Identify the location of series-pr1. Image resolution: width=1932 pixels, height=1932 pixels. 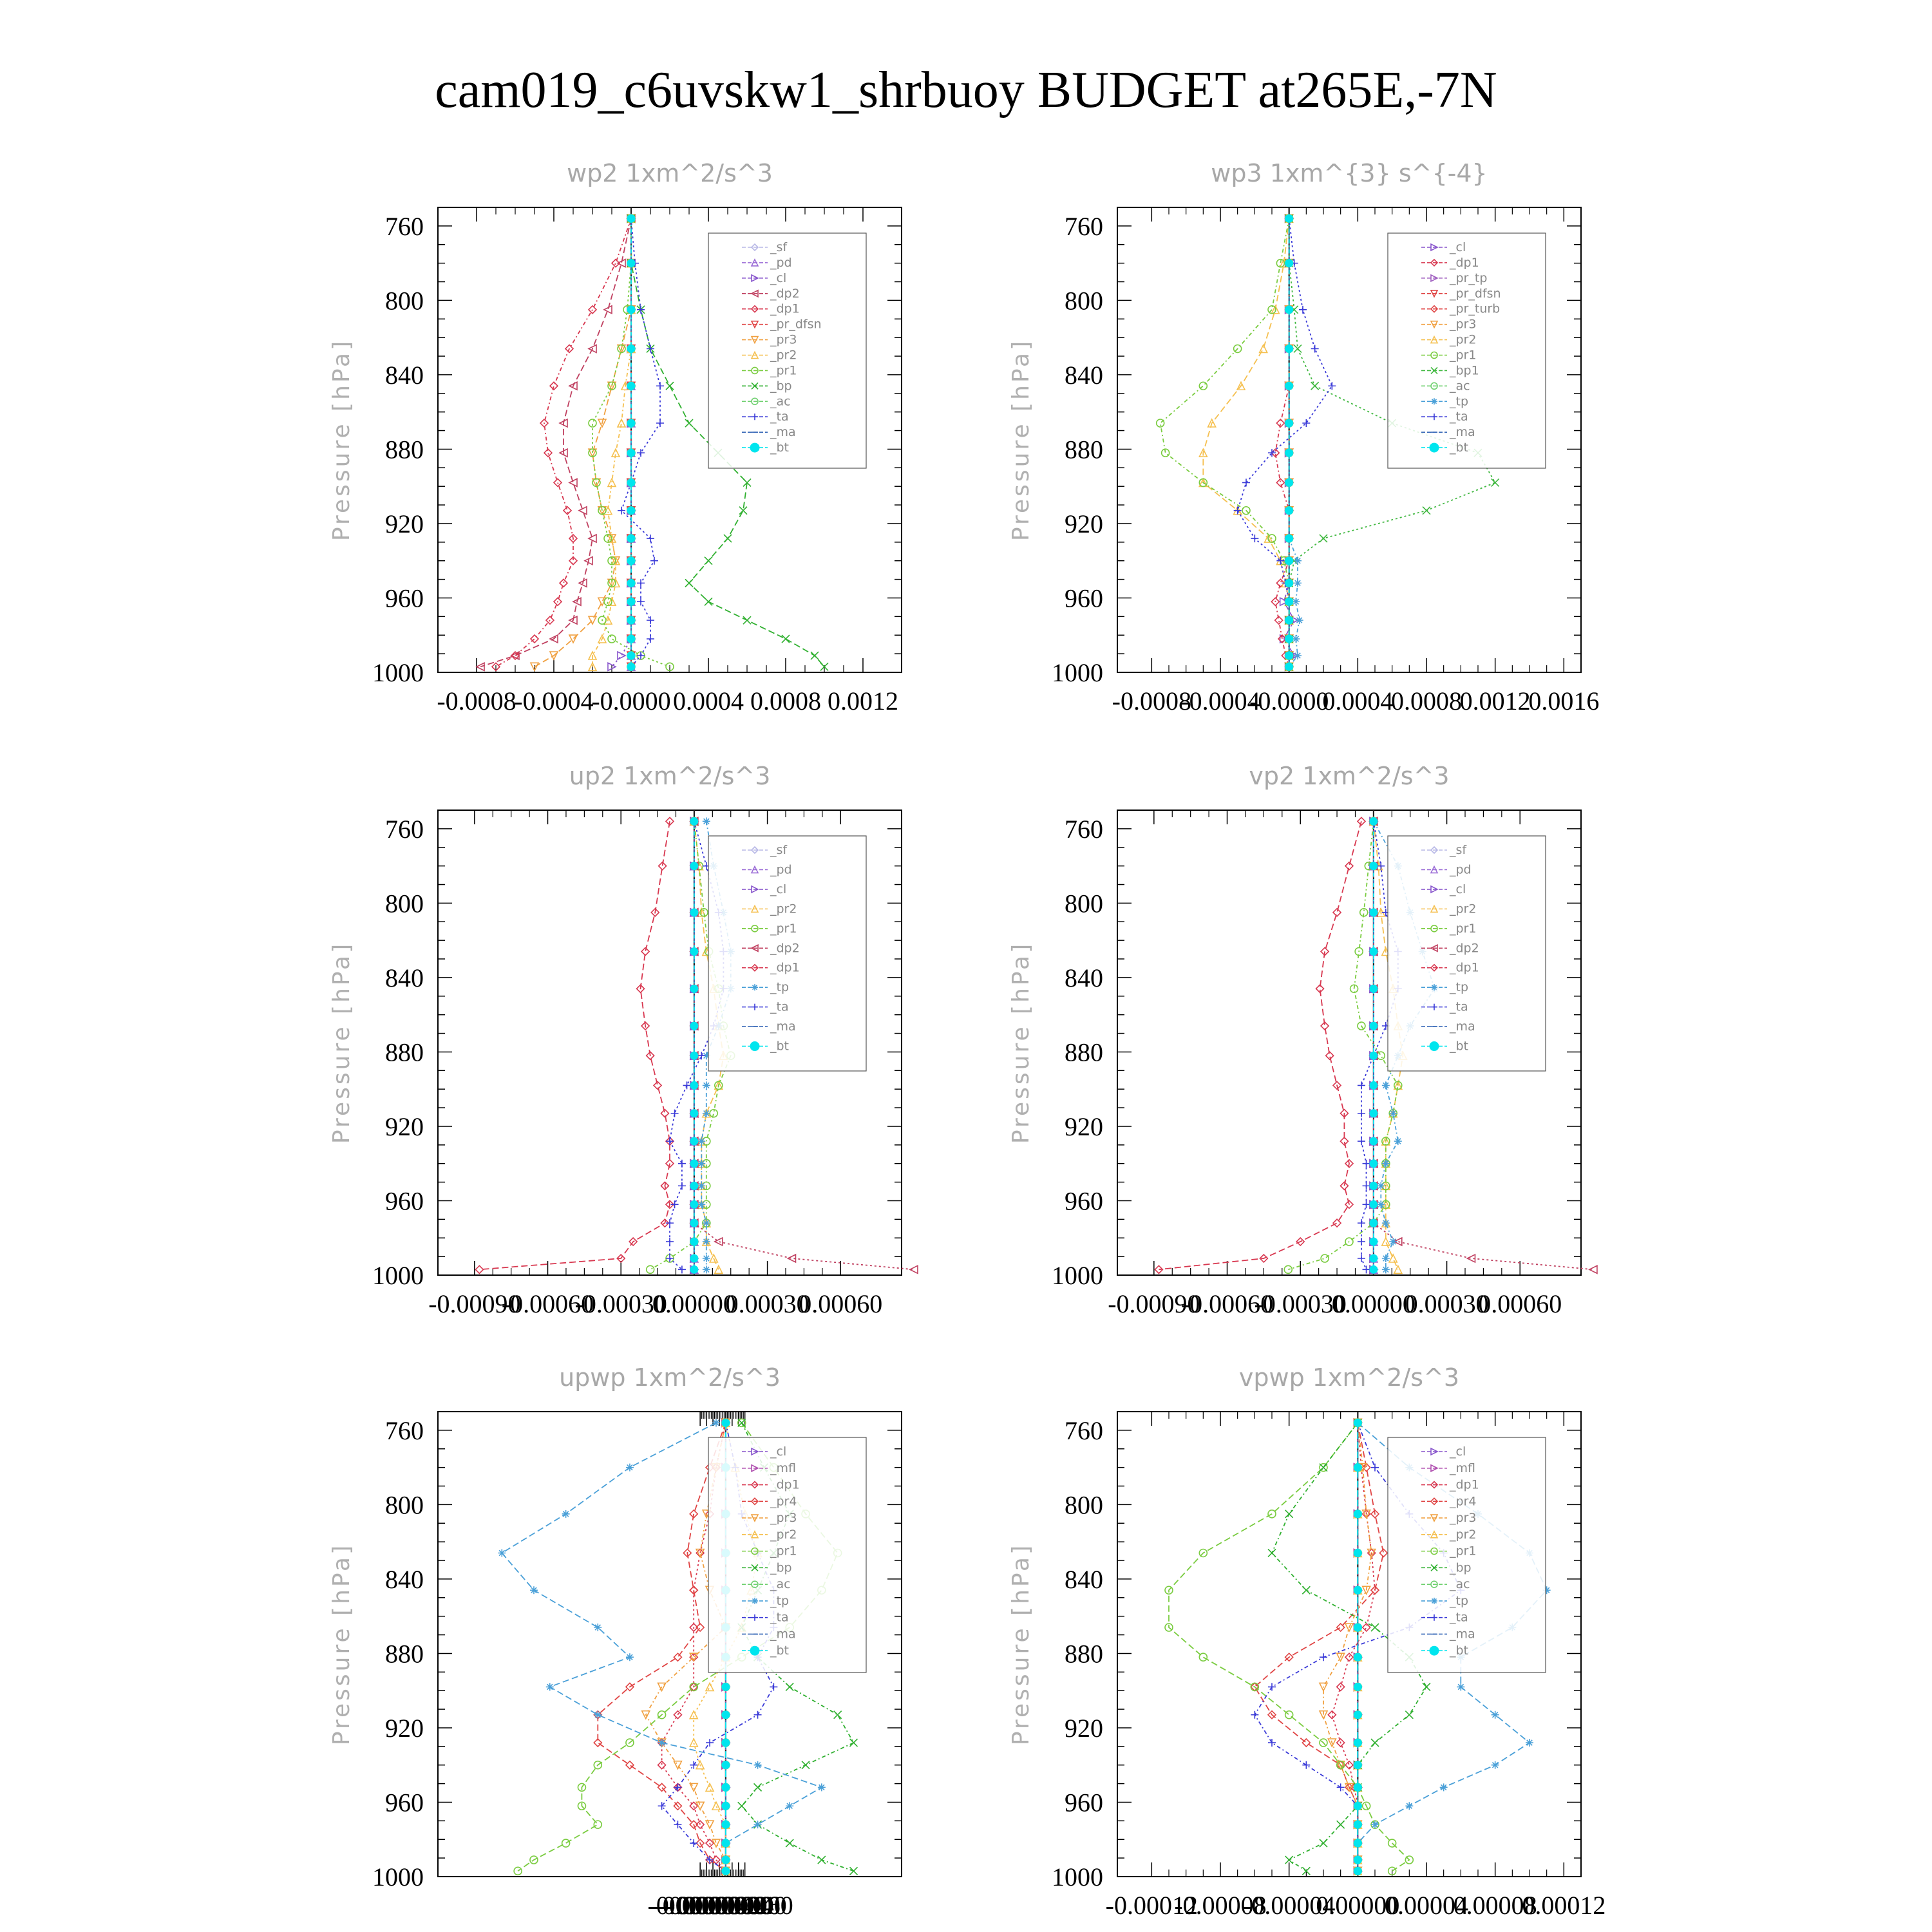
(1343, 1045).